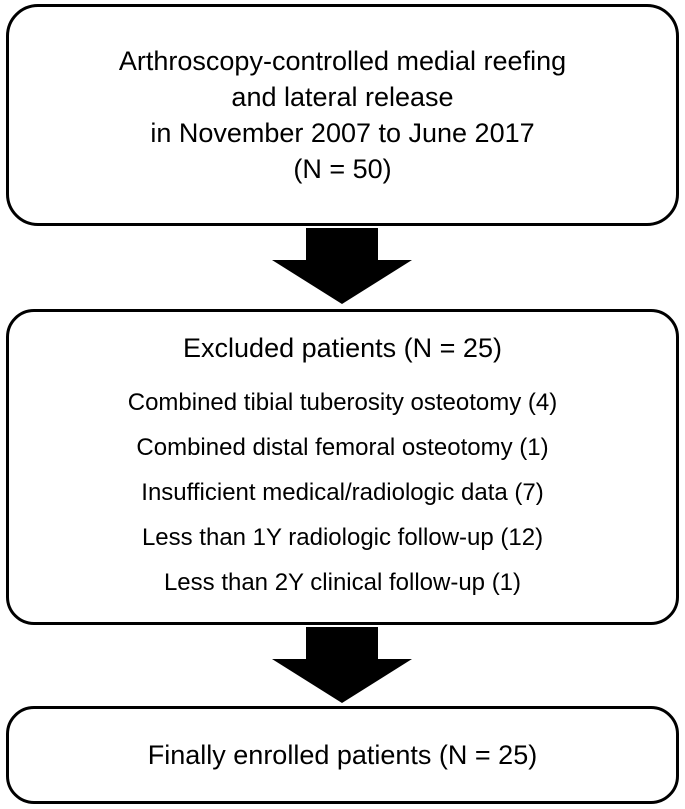 The image size is (685, 809). Describe the element at coordinates (342, 582) in the screenshot. I see `exclusion-reason-item: Less than 2Y clinical follow-up (1)` at that location.